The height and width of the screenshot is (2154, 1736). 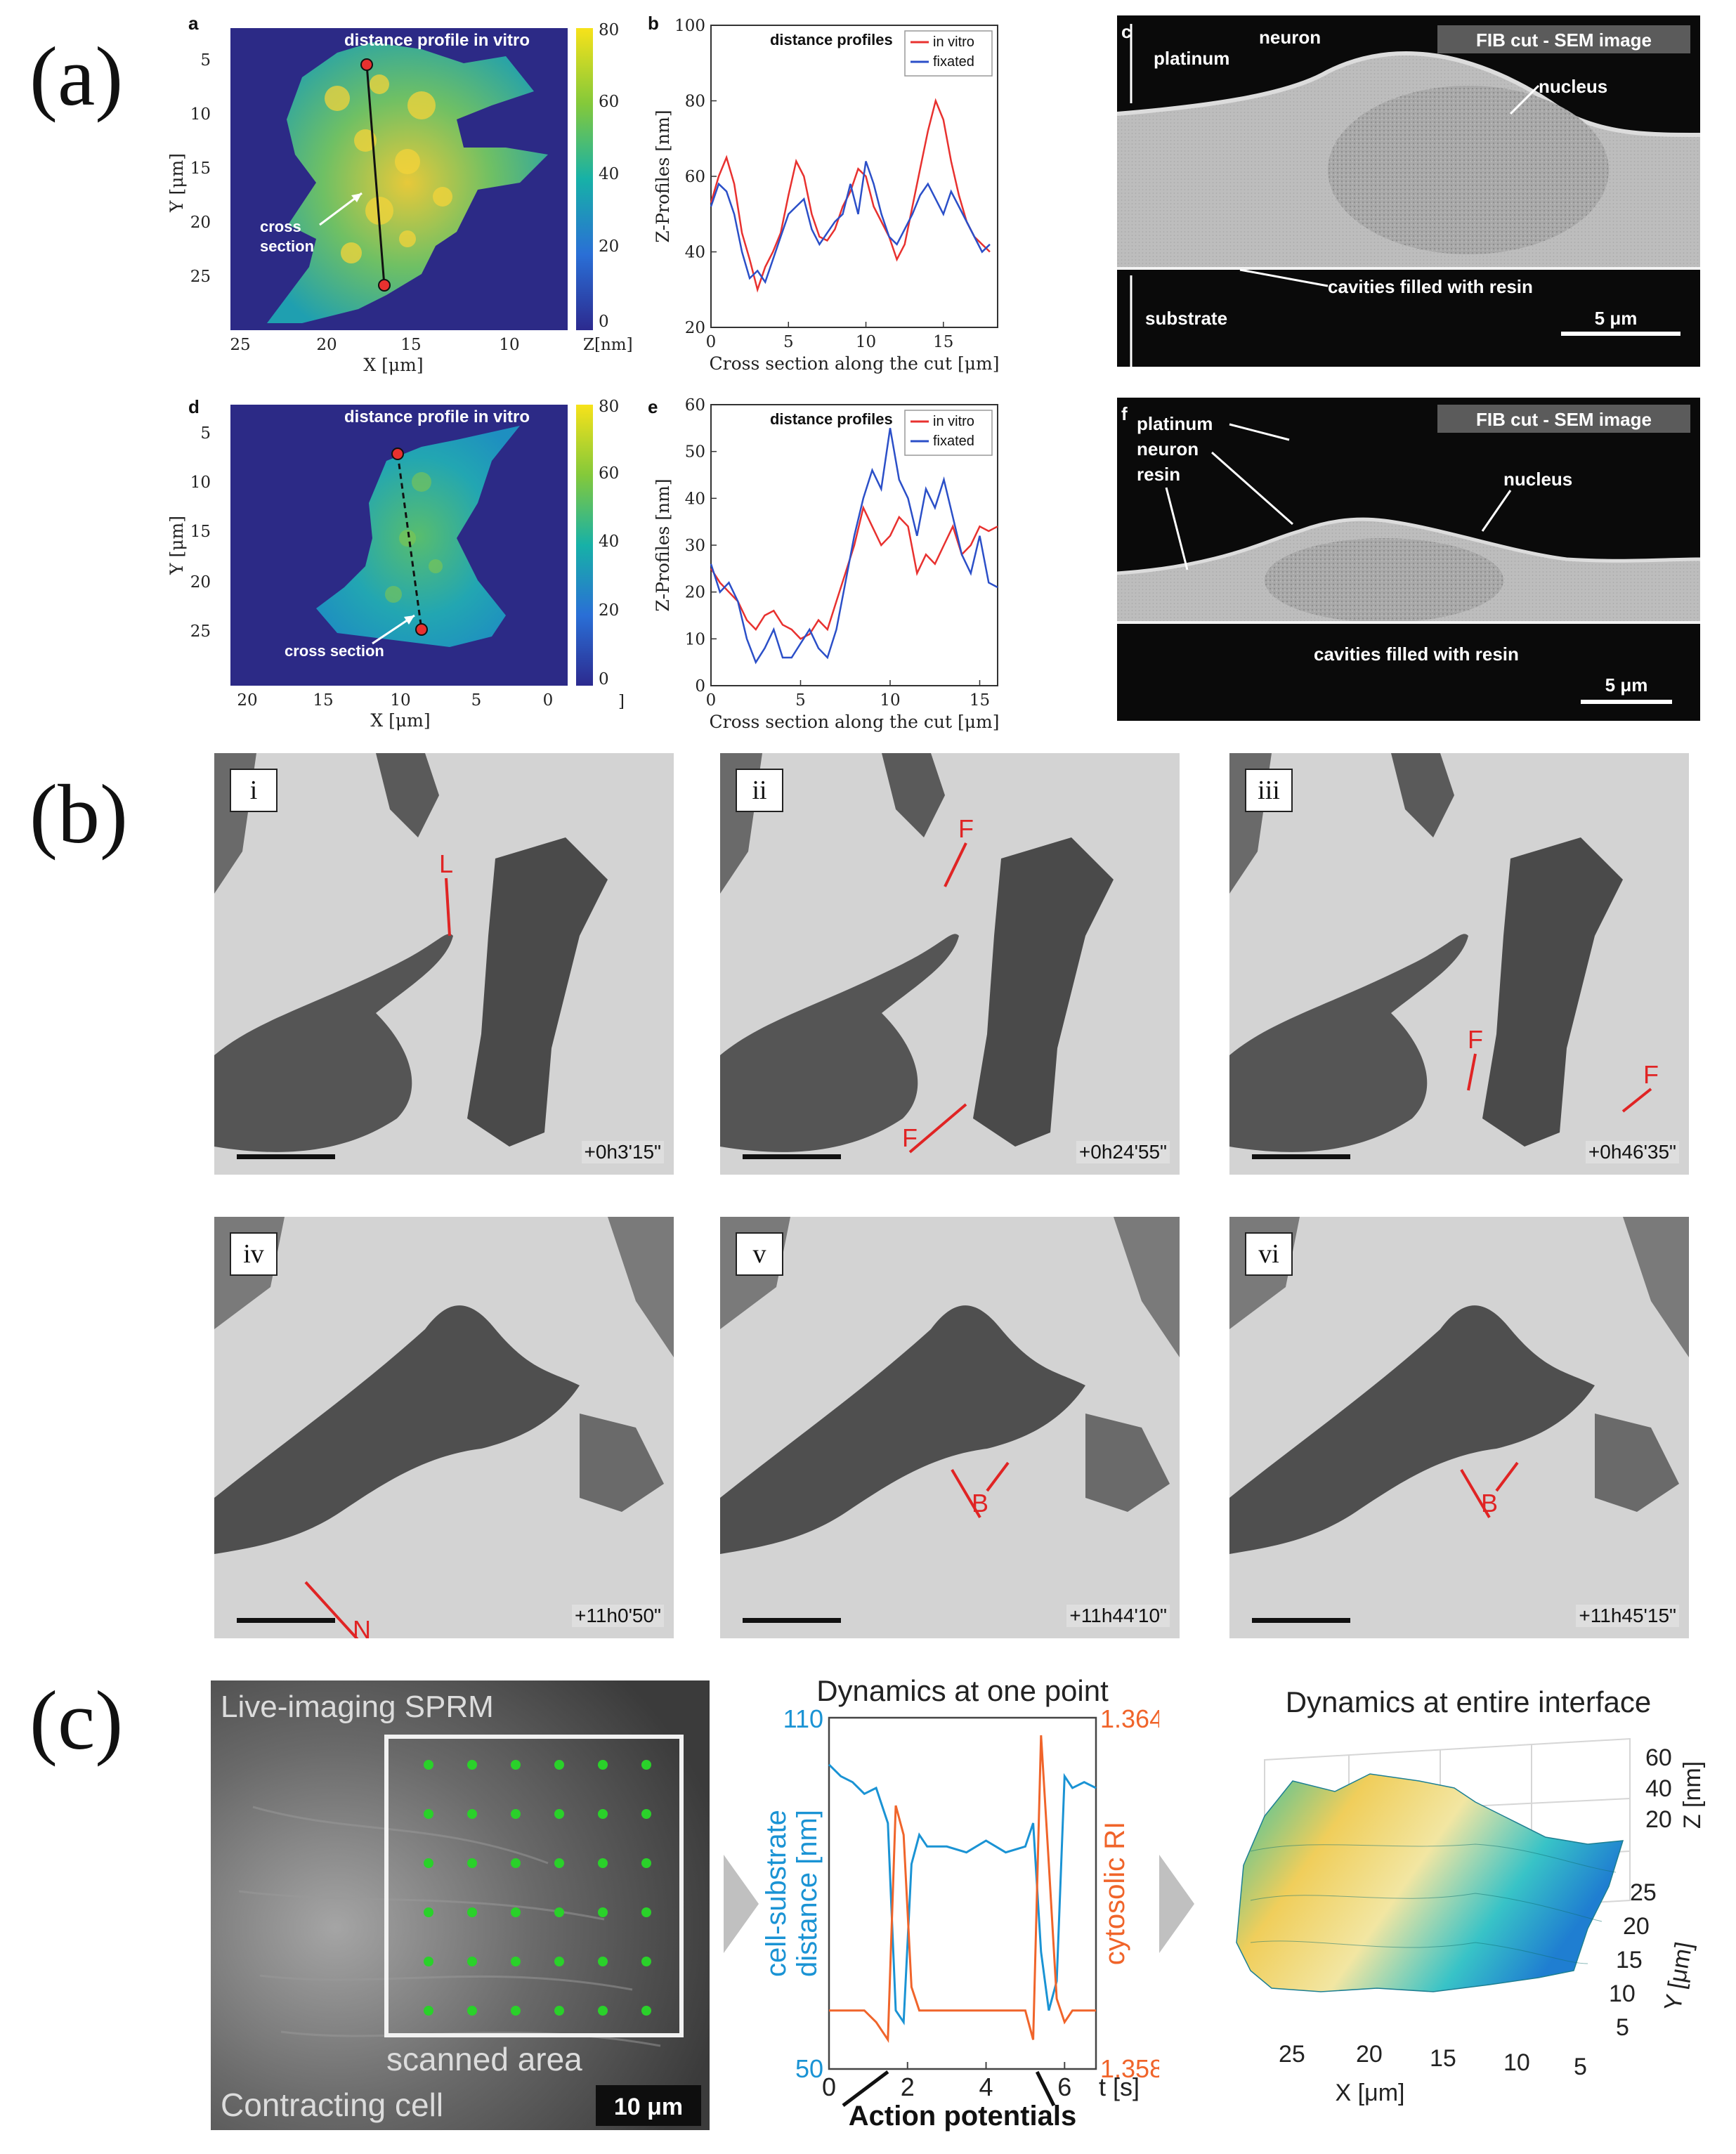 What do you see at coordinates (622, 1152) in the screenshot?
I see `timecode: +0h3'15"` at bounding box center [622, 1152].